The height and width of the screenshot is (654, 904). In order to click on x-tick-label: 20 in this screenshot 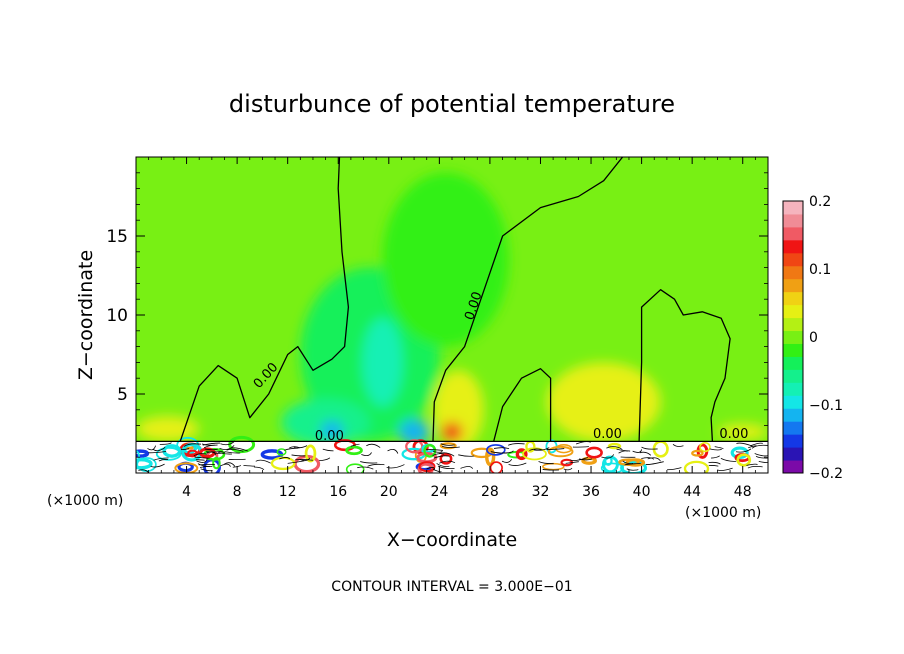, I will do `click(389, 492)`.